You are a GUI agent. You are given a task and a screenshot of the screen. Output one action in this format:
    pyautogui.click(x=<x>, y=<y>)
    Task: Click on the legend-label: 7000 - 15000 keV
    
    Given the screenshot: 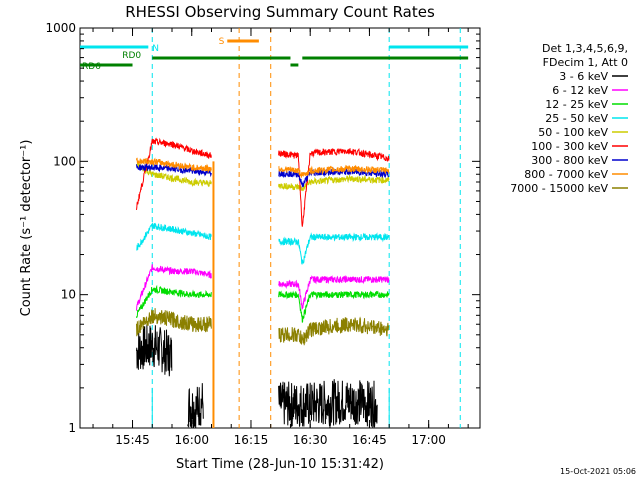 What is the action you would take?
    pyautogui.click(x=559, y=188)
    